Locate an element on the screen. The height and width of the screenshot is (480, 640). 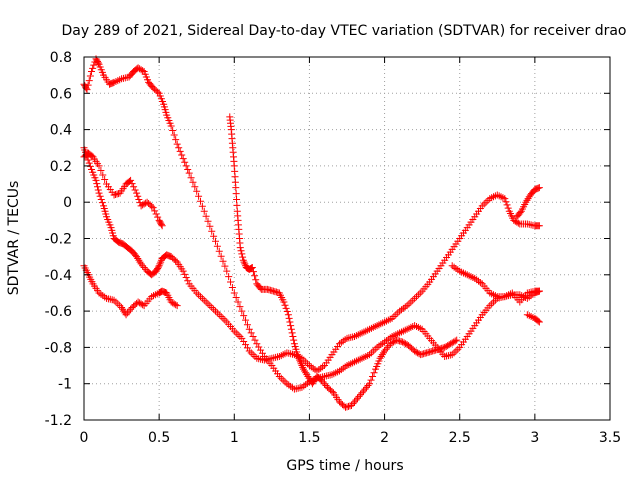
x-tick-label: 0.5 is located at coordinates (159, 438).